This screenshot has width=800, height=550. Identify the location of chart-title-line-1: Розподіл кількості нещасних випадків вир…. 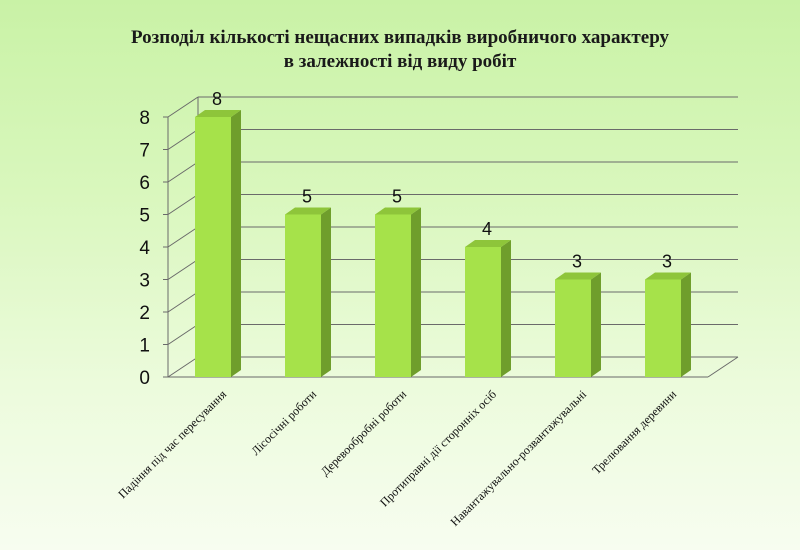
(400, 37).